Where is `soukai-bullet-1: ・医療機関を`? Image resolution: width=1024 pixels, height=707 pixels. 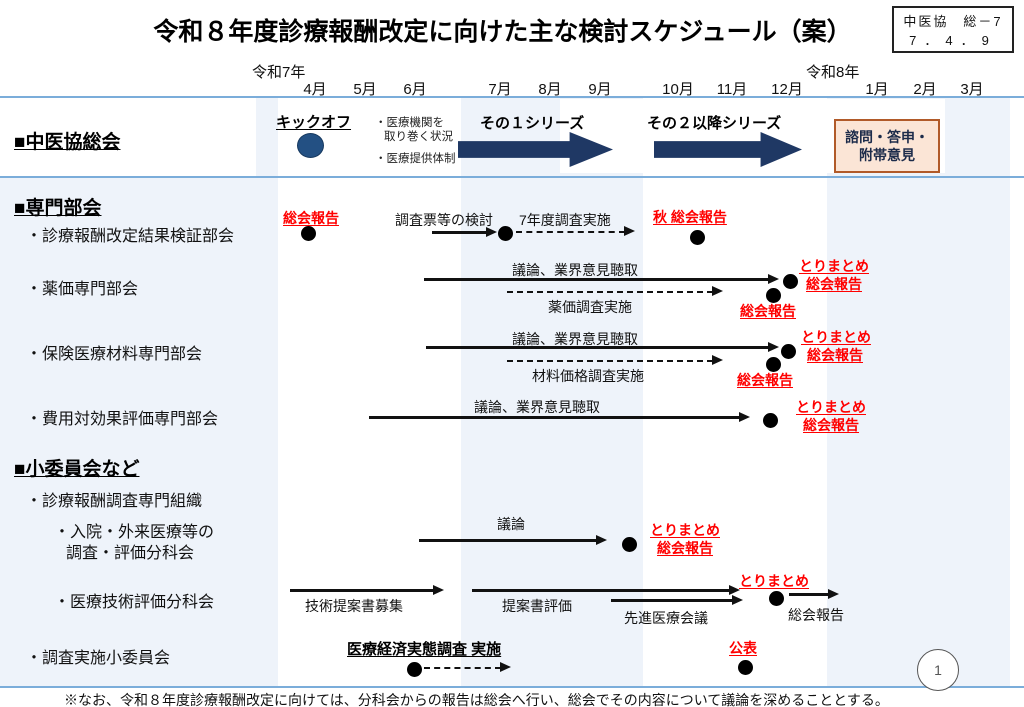 soukai-bullet-1: ・医療機関を is located at coordinates (409, 123).